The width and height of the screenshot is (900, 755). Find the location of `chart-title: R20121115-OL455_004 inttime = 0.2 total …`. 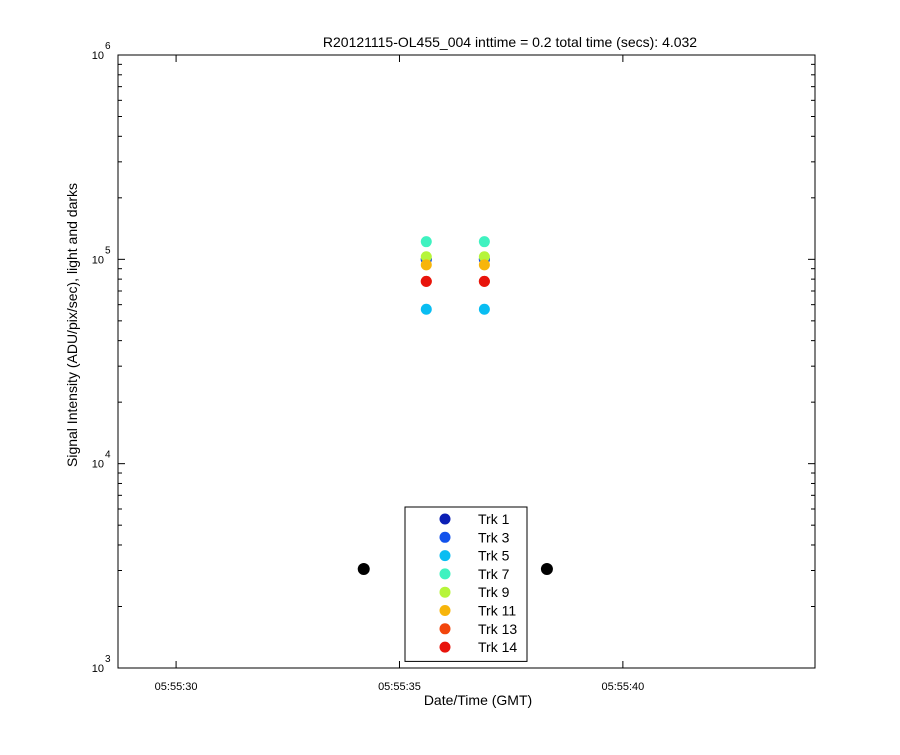

chart-title: R20121115-OL455_004 inttime = 0.2 total … is located at coordinates (510, 42).